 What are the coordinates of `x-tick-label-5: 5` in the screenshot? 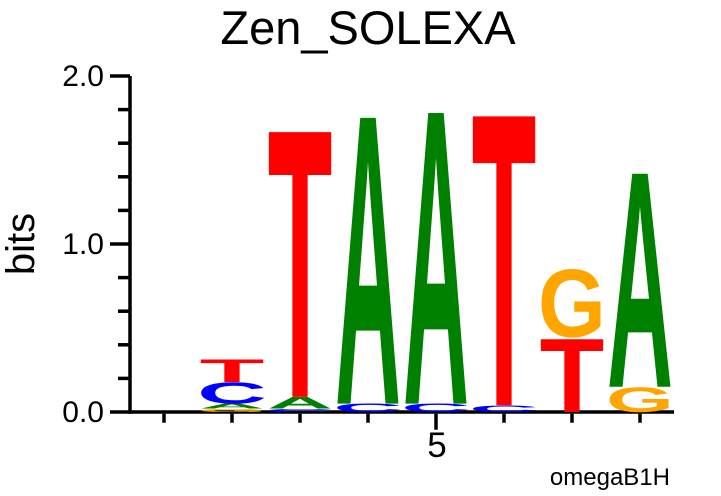 It's located at (436, 445).